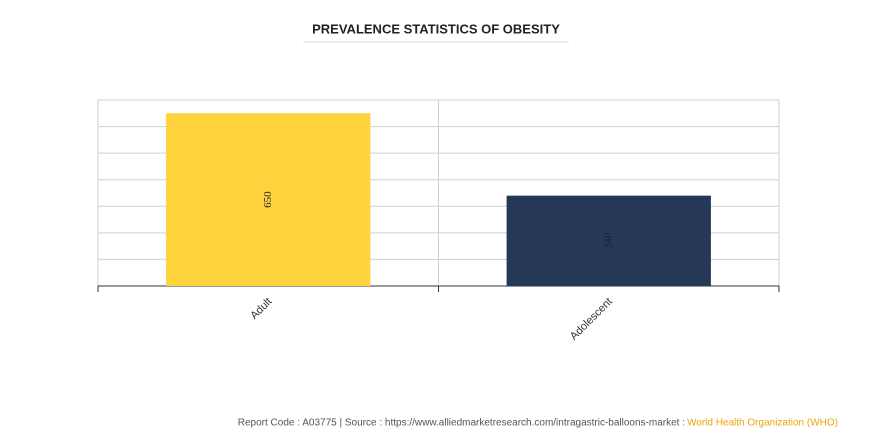  I want to click on footer-organization: World Health Organization (WHO), so click(762, 423).